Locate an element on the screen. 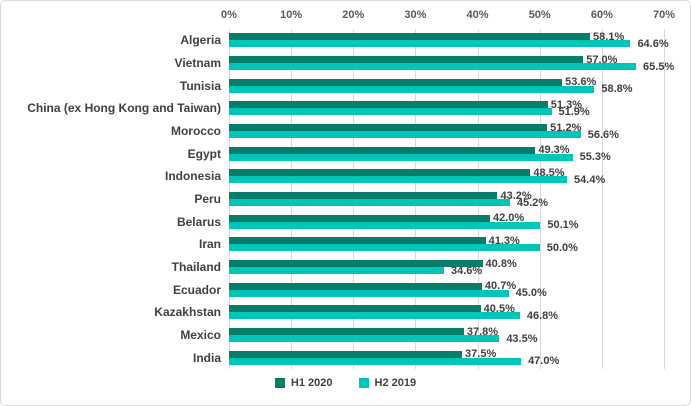  data-label-h1-2020: 37.8% is located at coordinates (482, 331).